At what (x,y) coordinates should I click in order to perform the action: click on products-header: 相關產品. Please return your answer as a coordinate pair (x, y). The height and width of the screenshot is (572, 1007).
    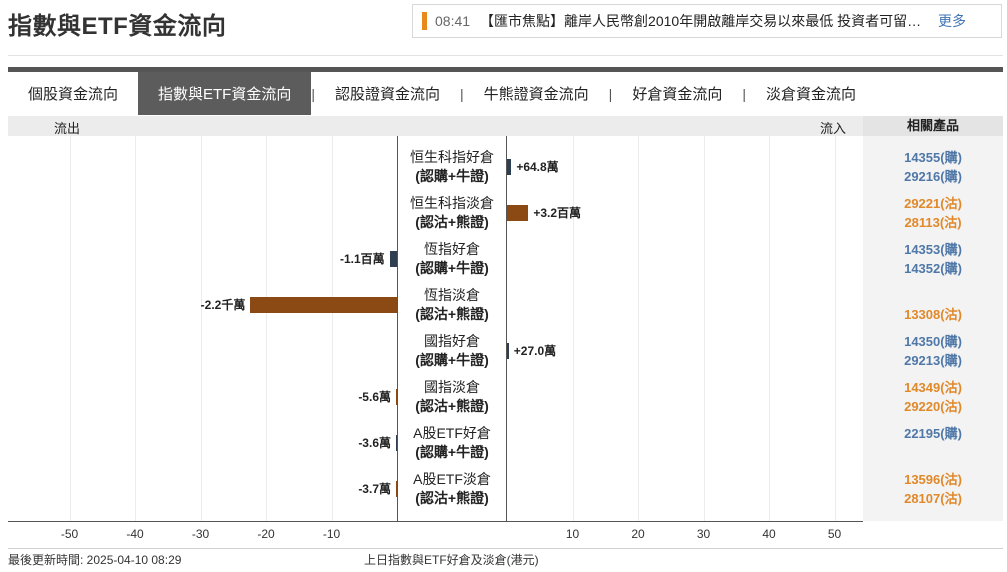
    Looking at the image, I should click on (933, 126).